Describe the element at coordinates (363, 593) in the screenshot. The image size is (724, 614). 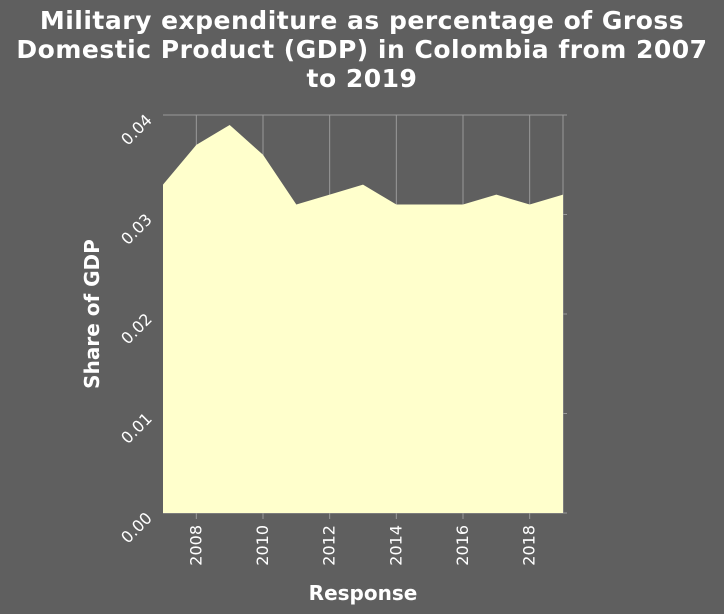
I see `x-axis-title: Response` at that location.